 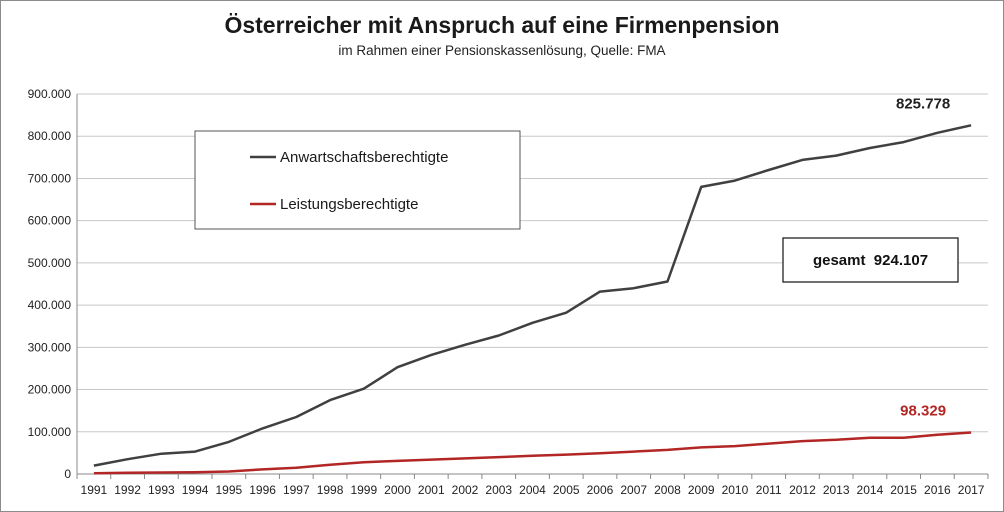 I want to click on end-label-anwartschaftsberechtigte: 825.778, so click(x=923, y=103).